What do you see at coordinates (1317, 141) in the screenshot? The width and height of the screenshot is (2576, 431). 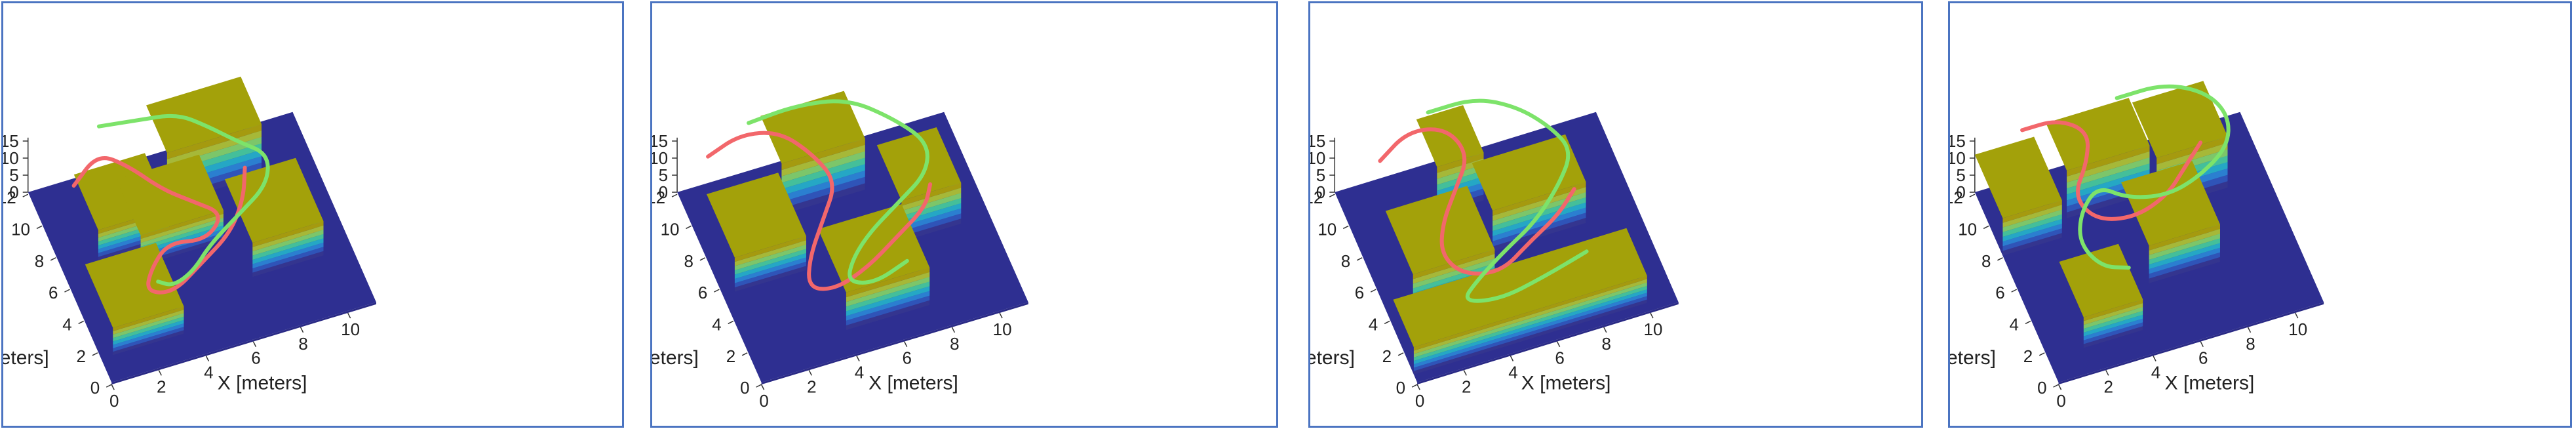 I see `z-tick-label: 15` at bounding box center [1317, 141].